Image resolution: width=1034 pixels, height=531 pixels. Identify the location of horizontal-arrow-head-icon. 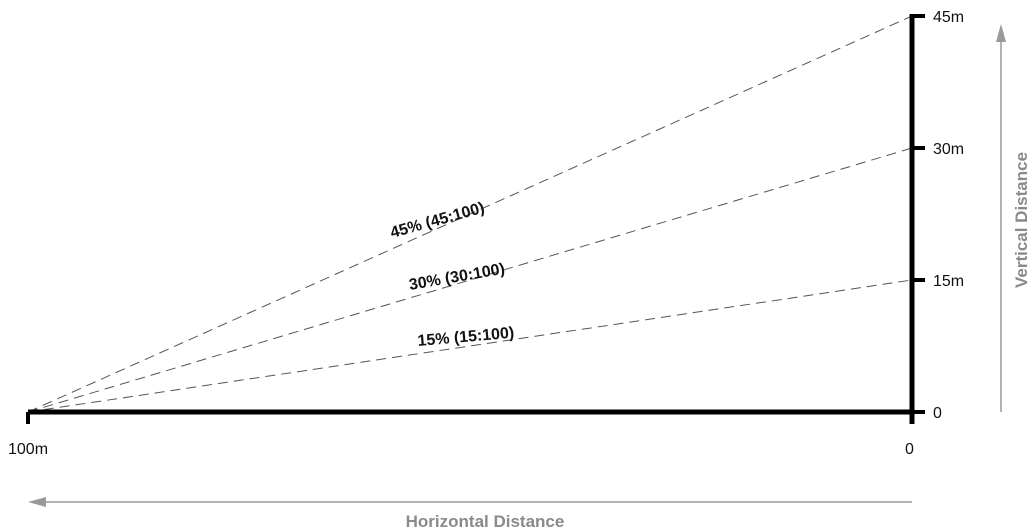
(37, 502).